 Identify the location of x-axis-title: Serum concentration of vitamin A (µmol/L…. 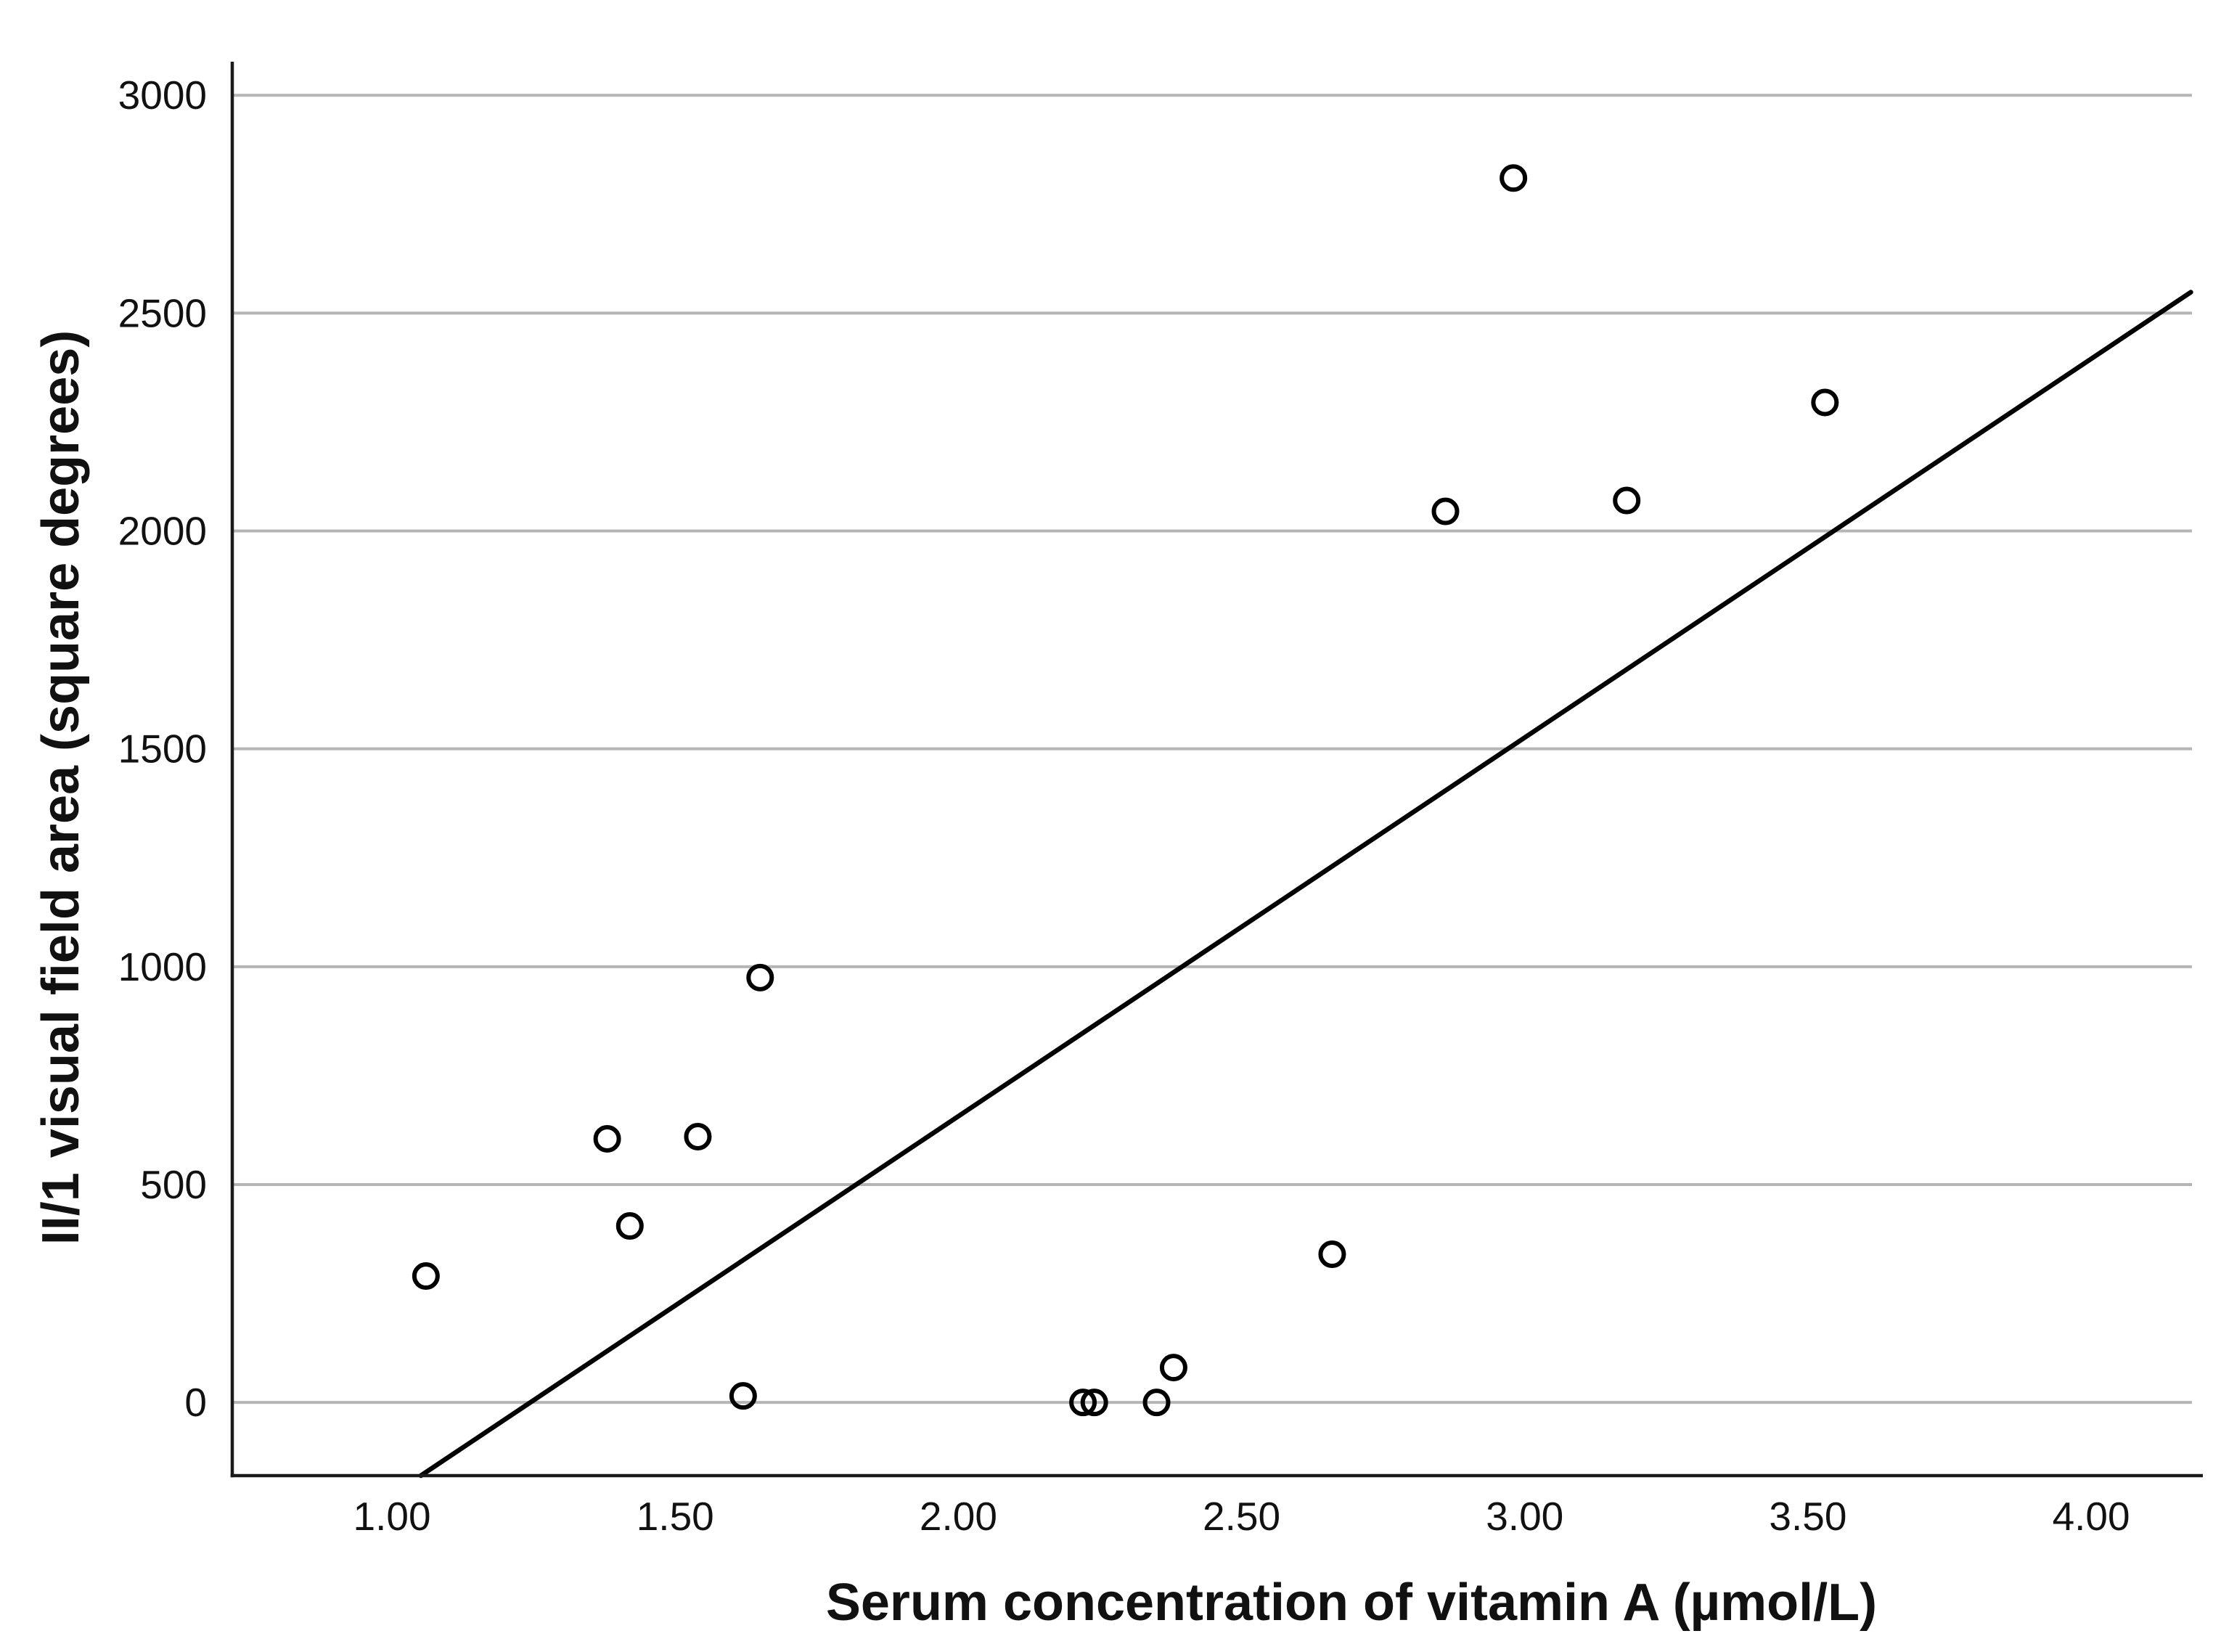
(1351, 1603).